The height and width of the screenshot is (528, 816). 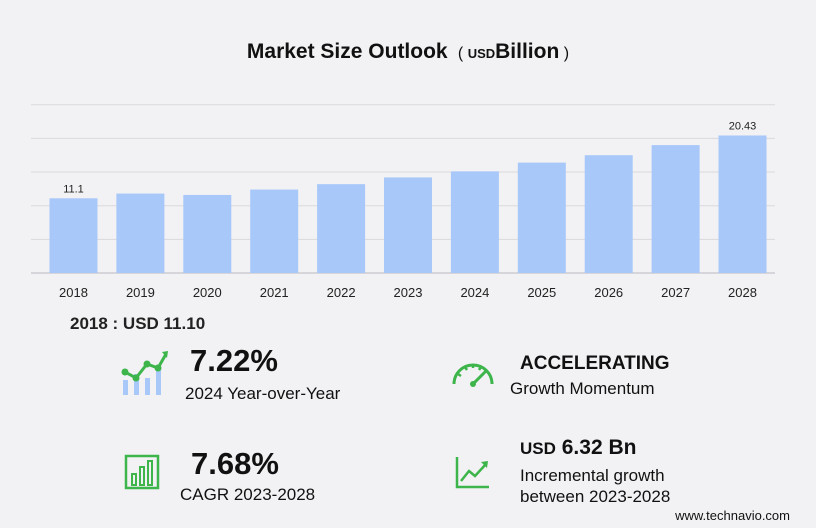 I want to click on bar-2022, so click(x=341, y=228).